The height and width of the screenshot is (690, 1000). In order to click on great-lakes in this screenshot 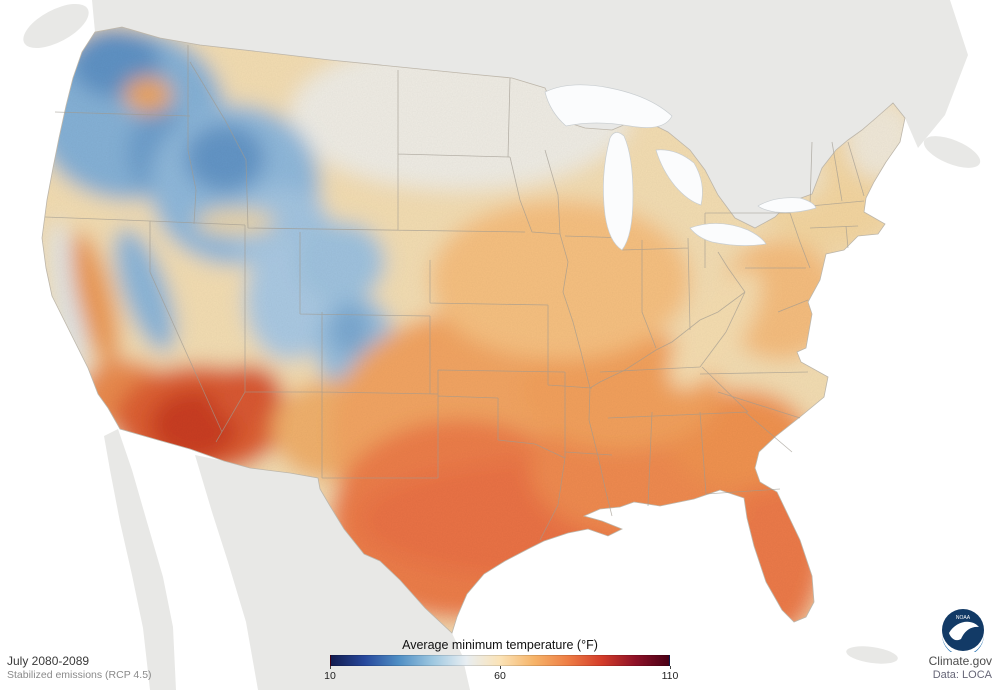, I will do `click(680, 167)`.